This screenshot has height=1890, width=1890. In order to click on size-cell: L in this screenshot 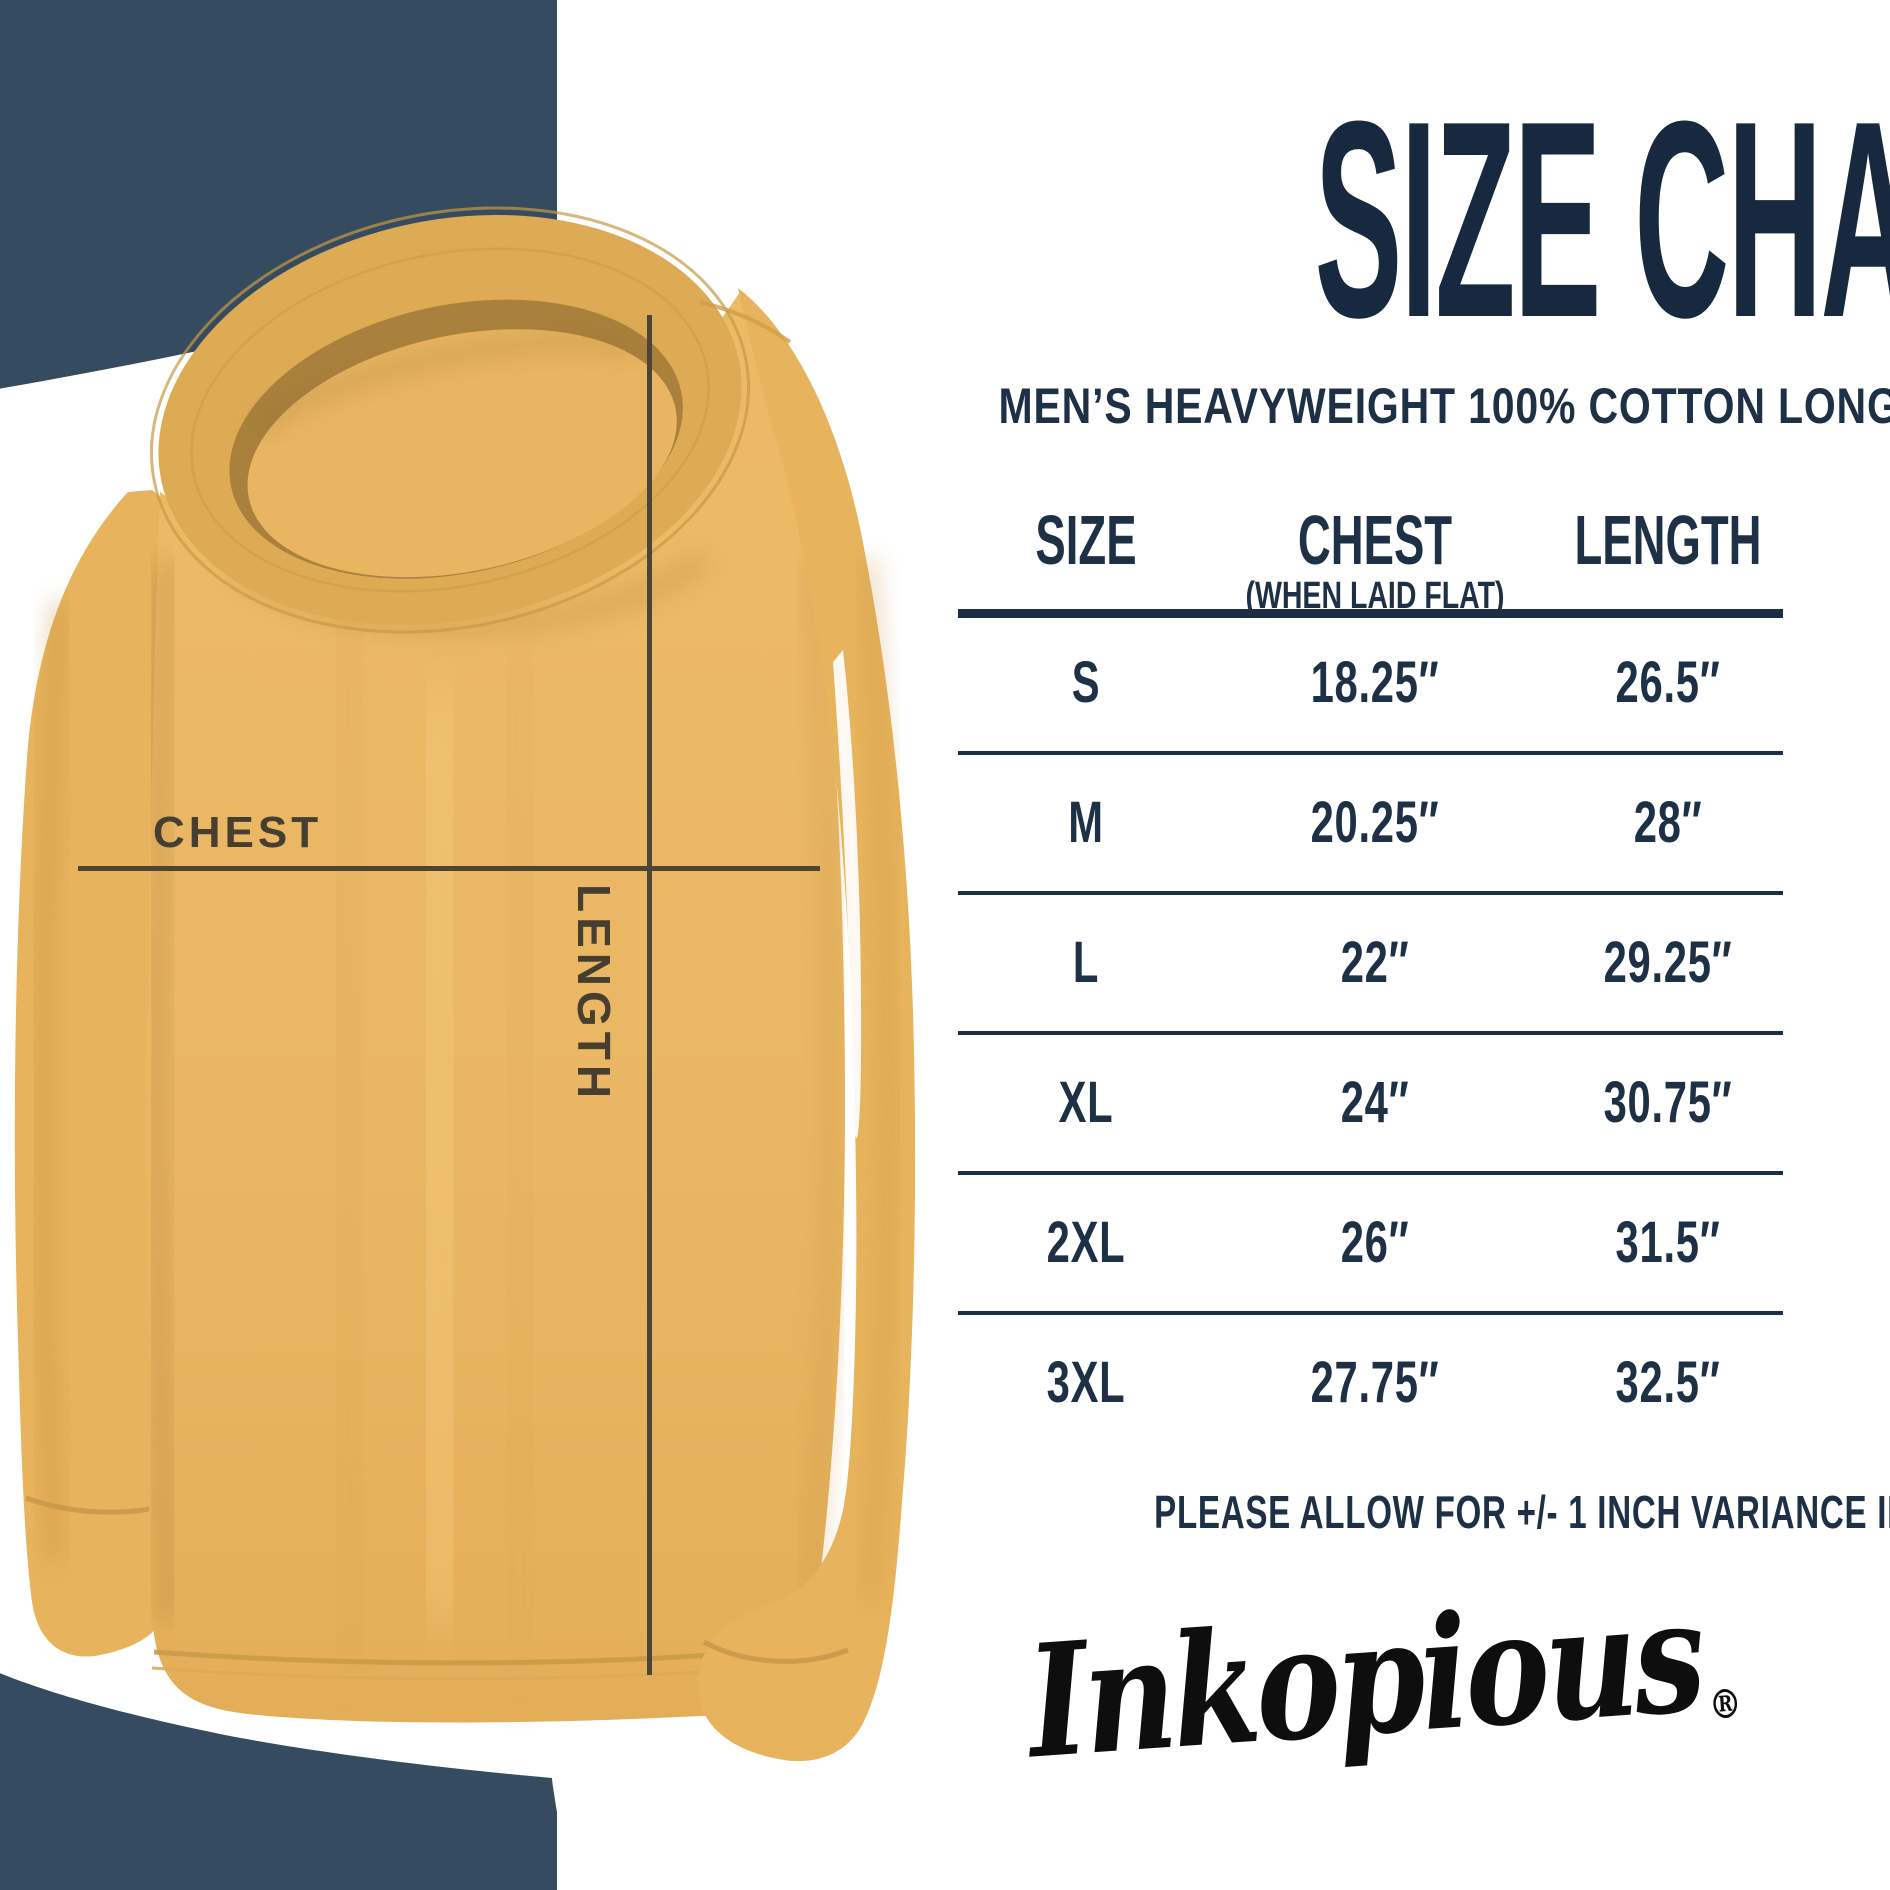, I will do `click(1085, 962)`.